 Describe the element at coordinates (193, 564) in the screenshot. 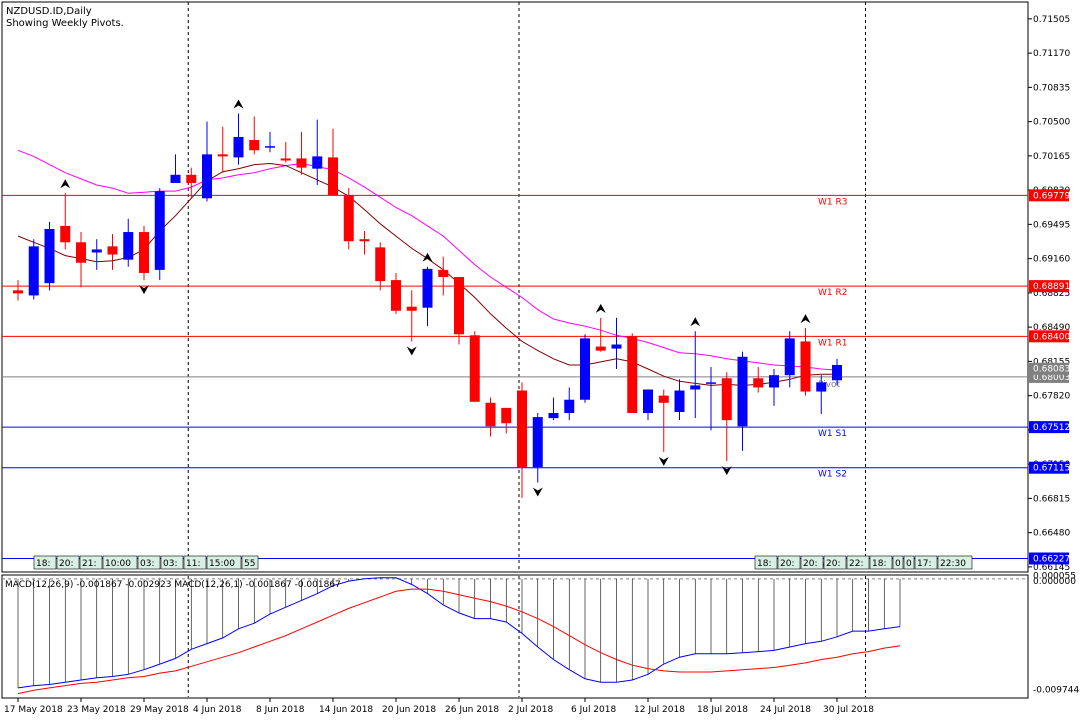

I see `session-time-label: 11:` at that location.